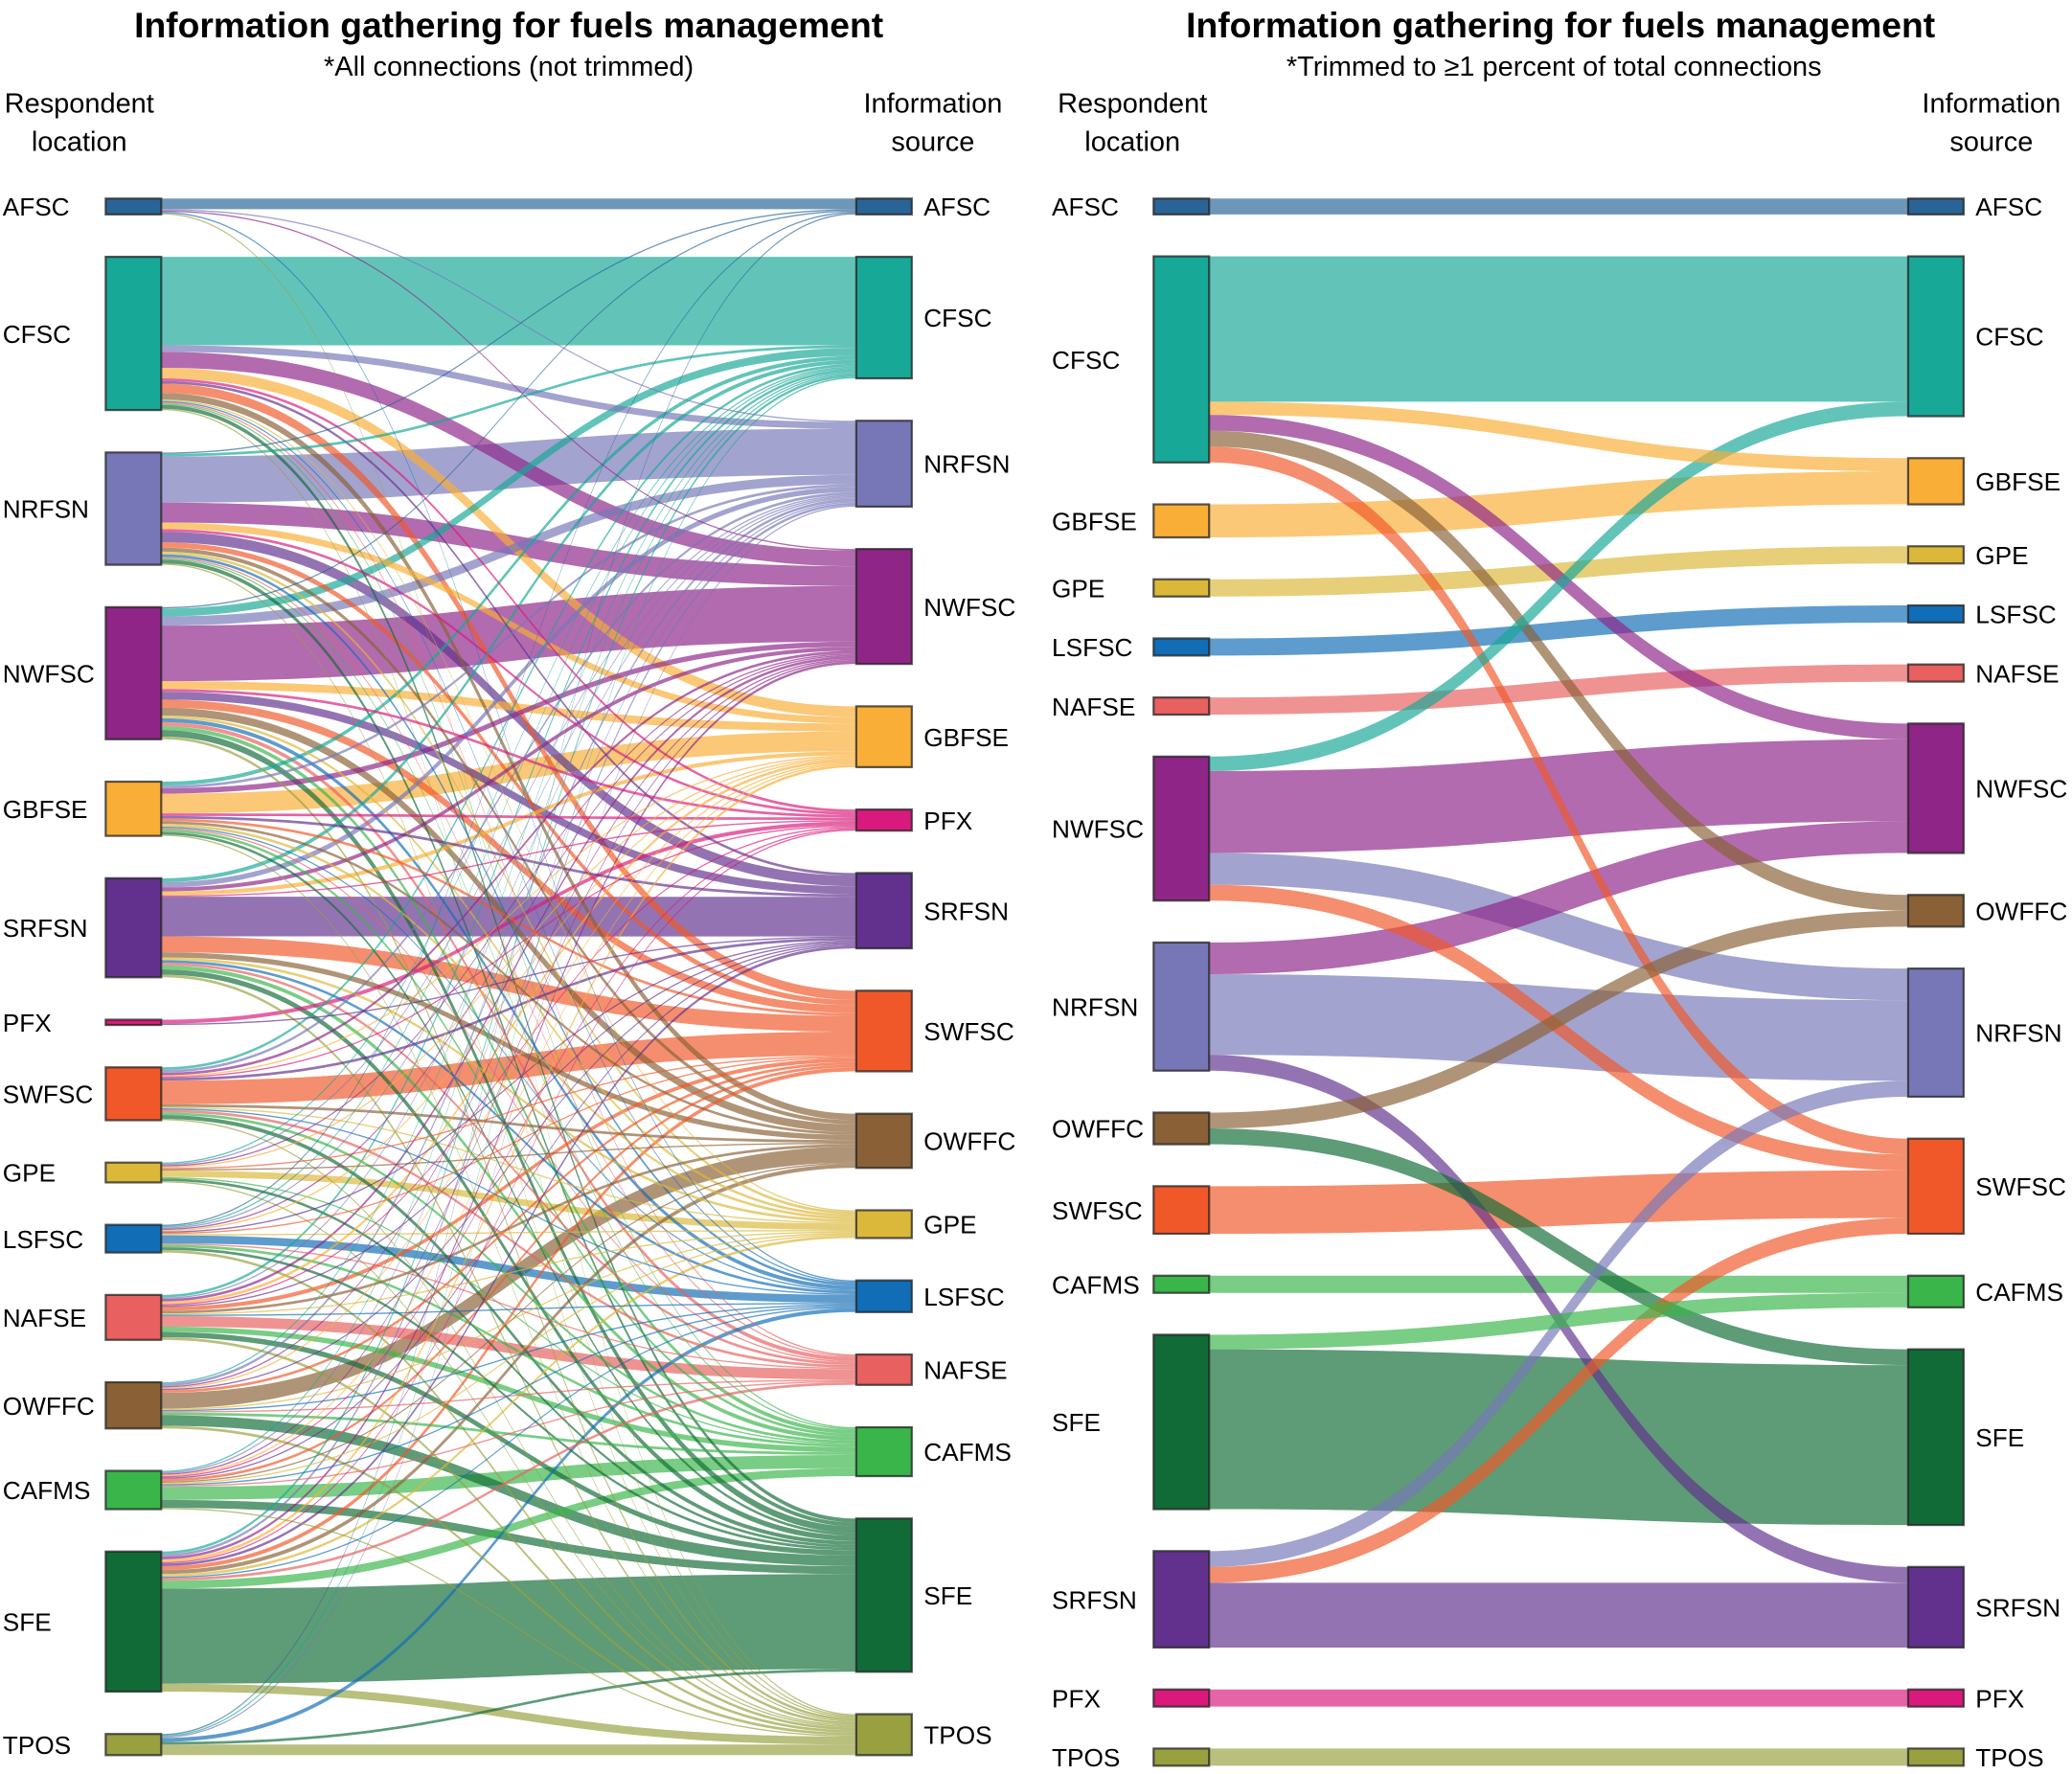 This screenshot has width=2072, height=1774. What do you see at coordinates (883, 1296) in the screenshot?
I see `right-node-lsfsc` at bounding box center [883, 1296].